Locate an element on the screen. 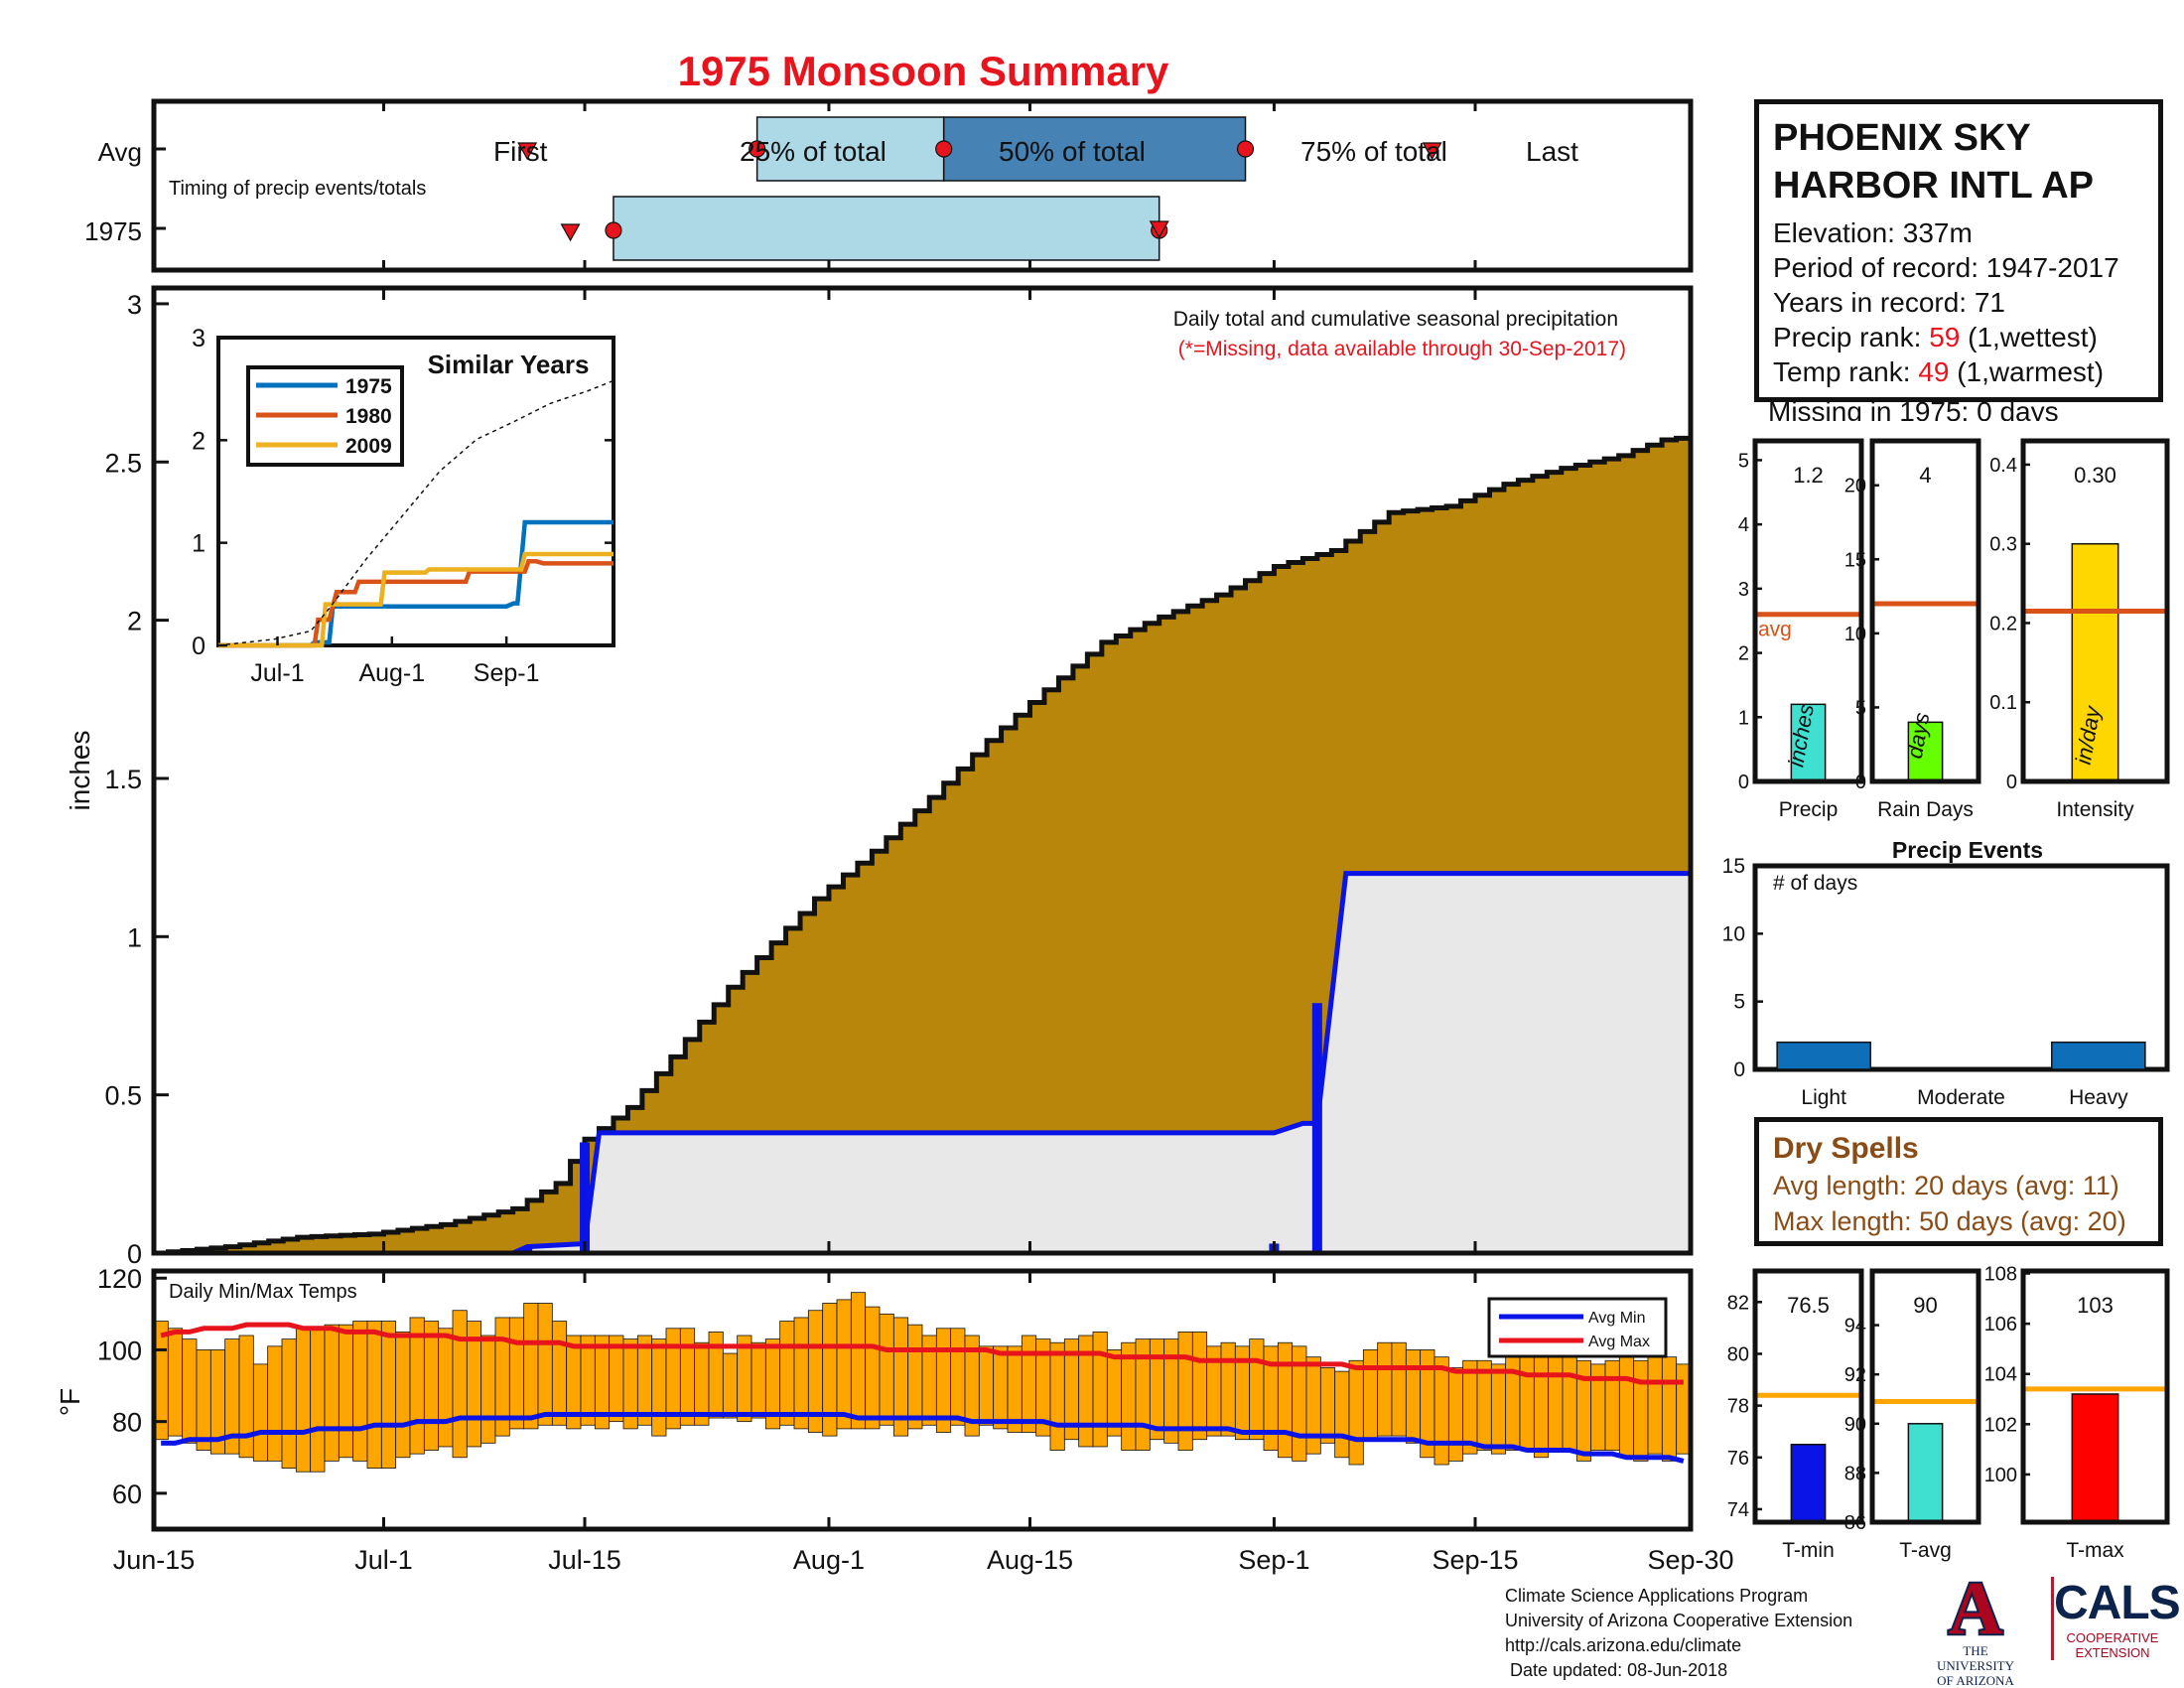  mini-panel-tick-label: 106 is located at coordinates (2000, 1325).